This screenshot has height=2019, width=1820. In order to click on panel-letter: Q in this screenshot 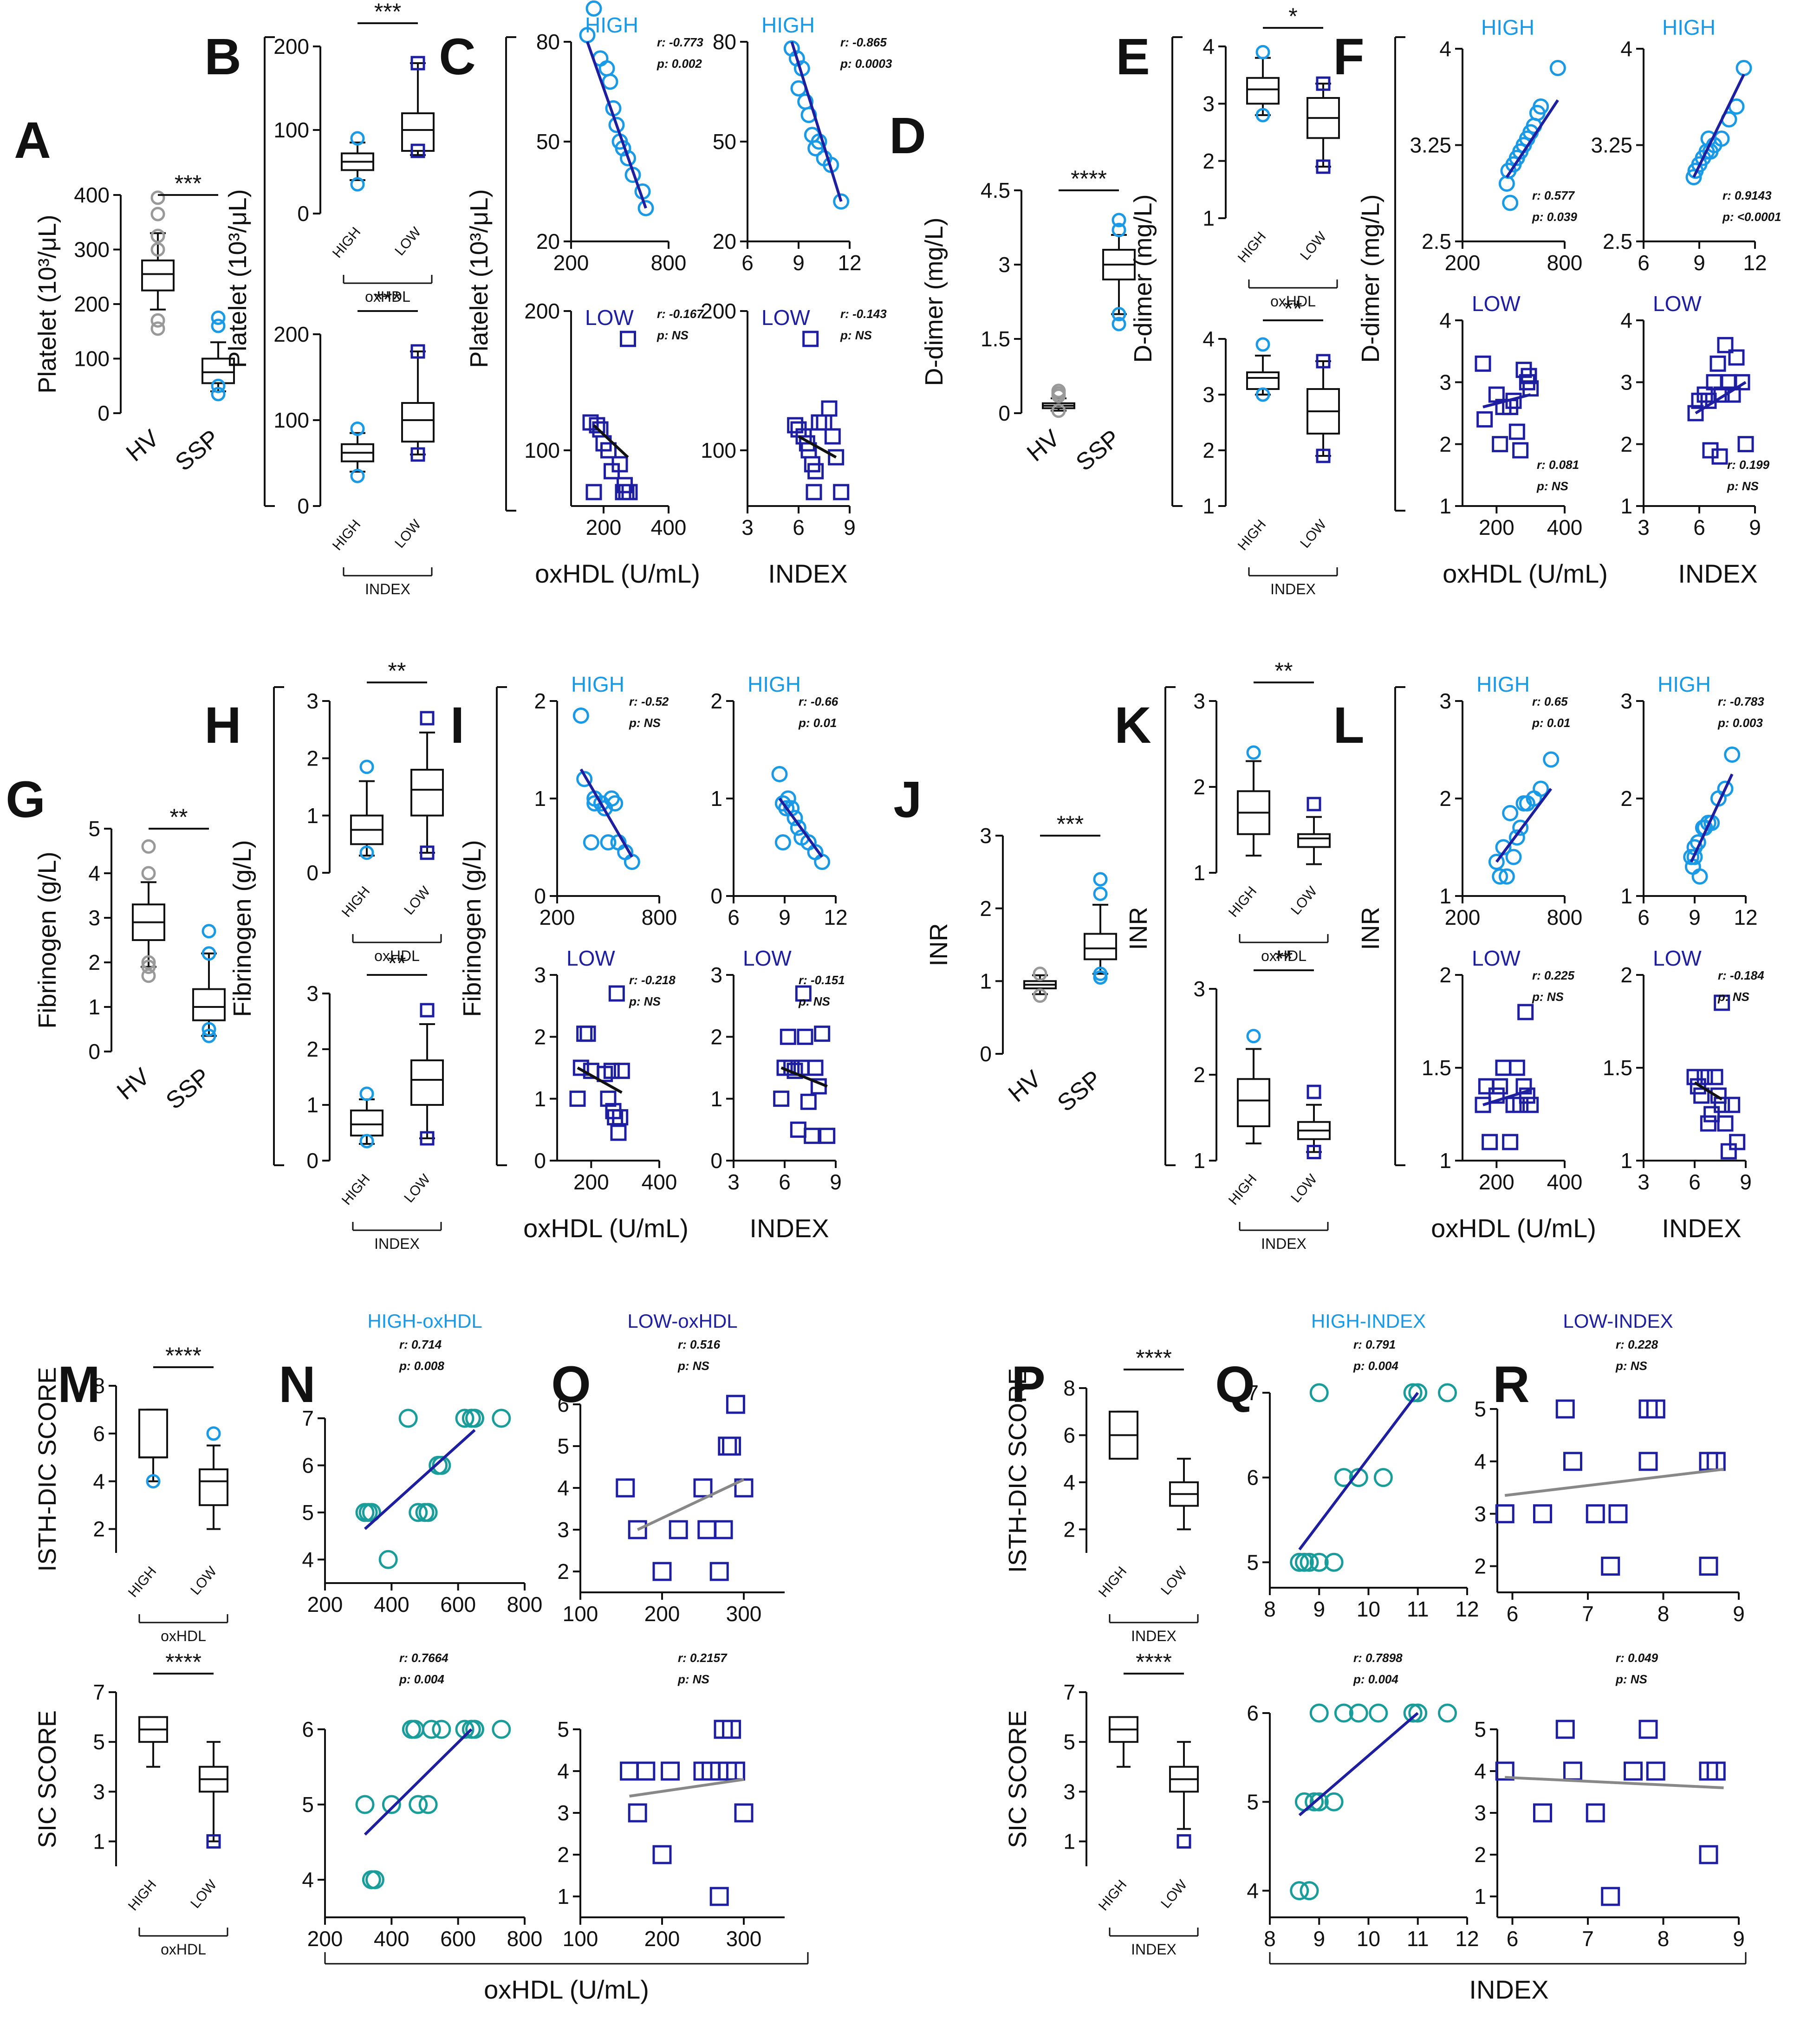, I will do `click(1235, 1384)`.